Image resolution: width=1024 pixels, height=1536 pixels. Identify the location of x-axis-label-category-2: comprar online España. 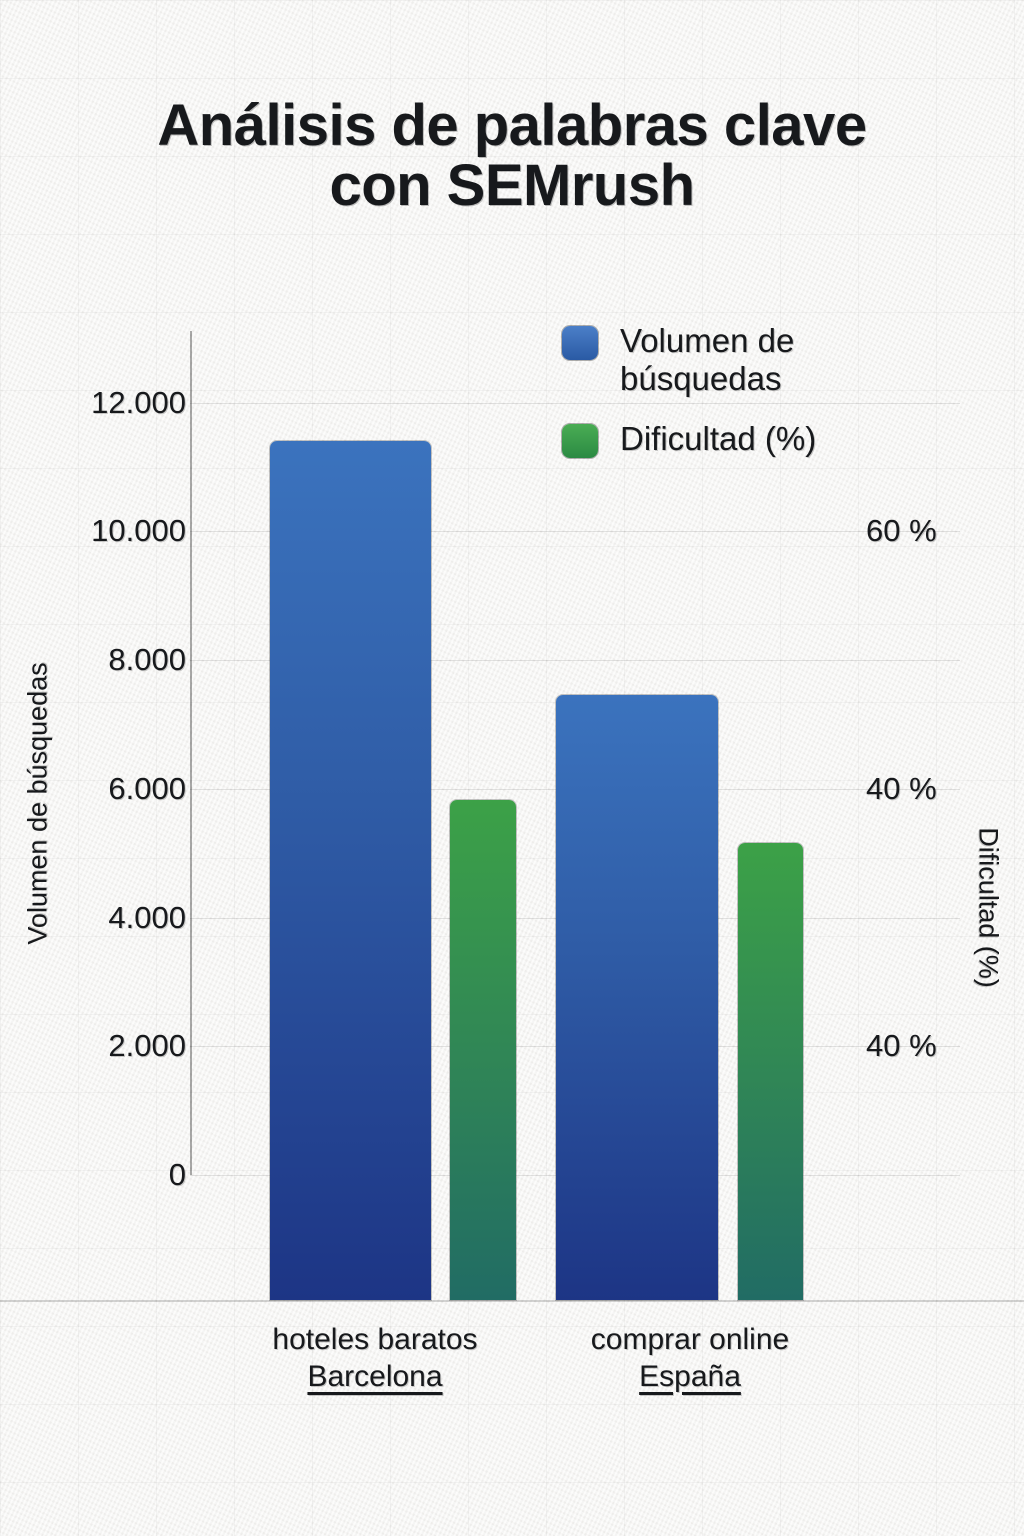
(690, 1358).